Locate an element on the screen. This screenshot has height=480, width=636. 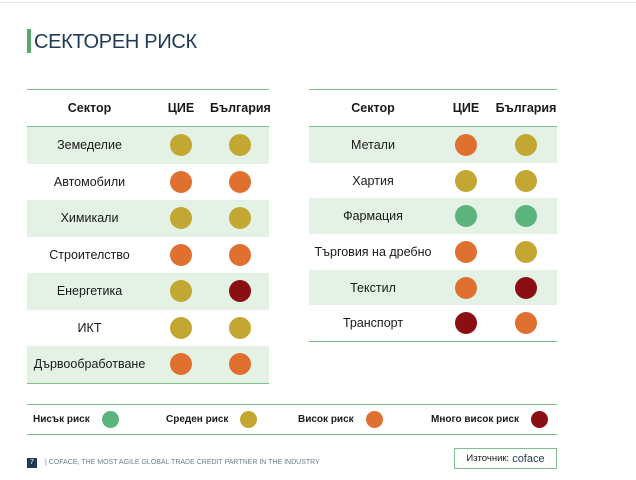
legend-item-high: Висок риск is located at coordinates (340, 419).